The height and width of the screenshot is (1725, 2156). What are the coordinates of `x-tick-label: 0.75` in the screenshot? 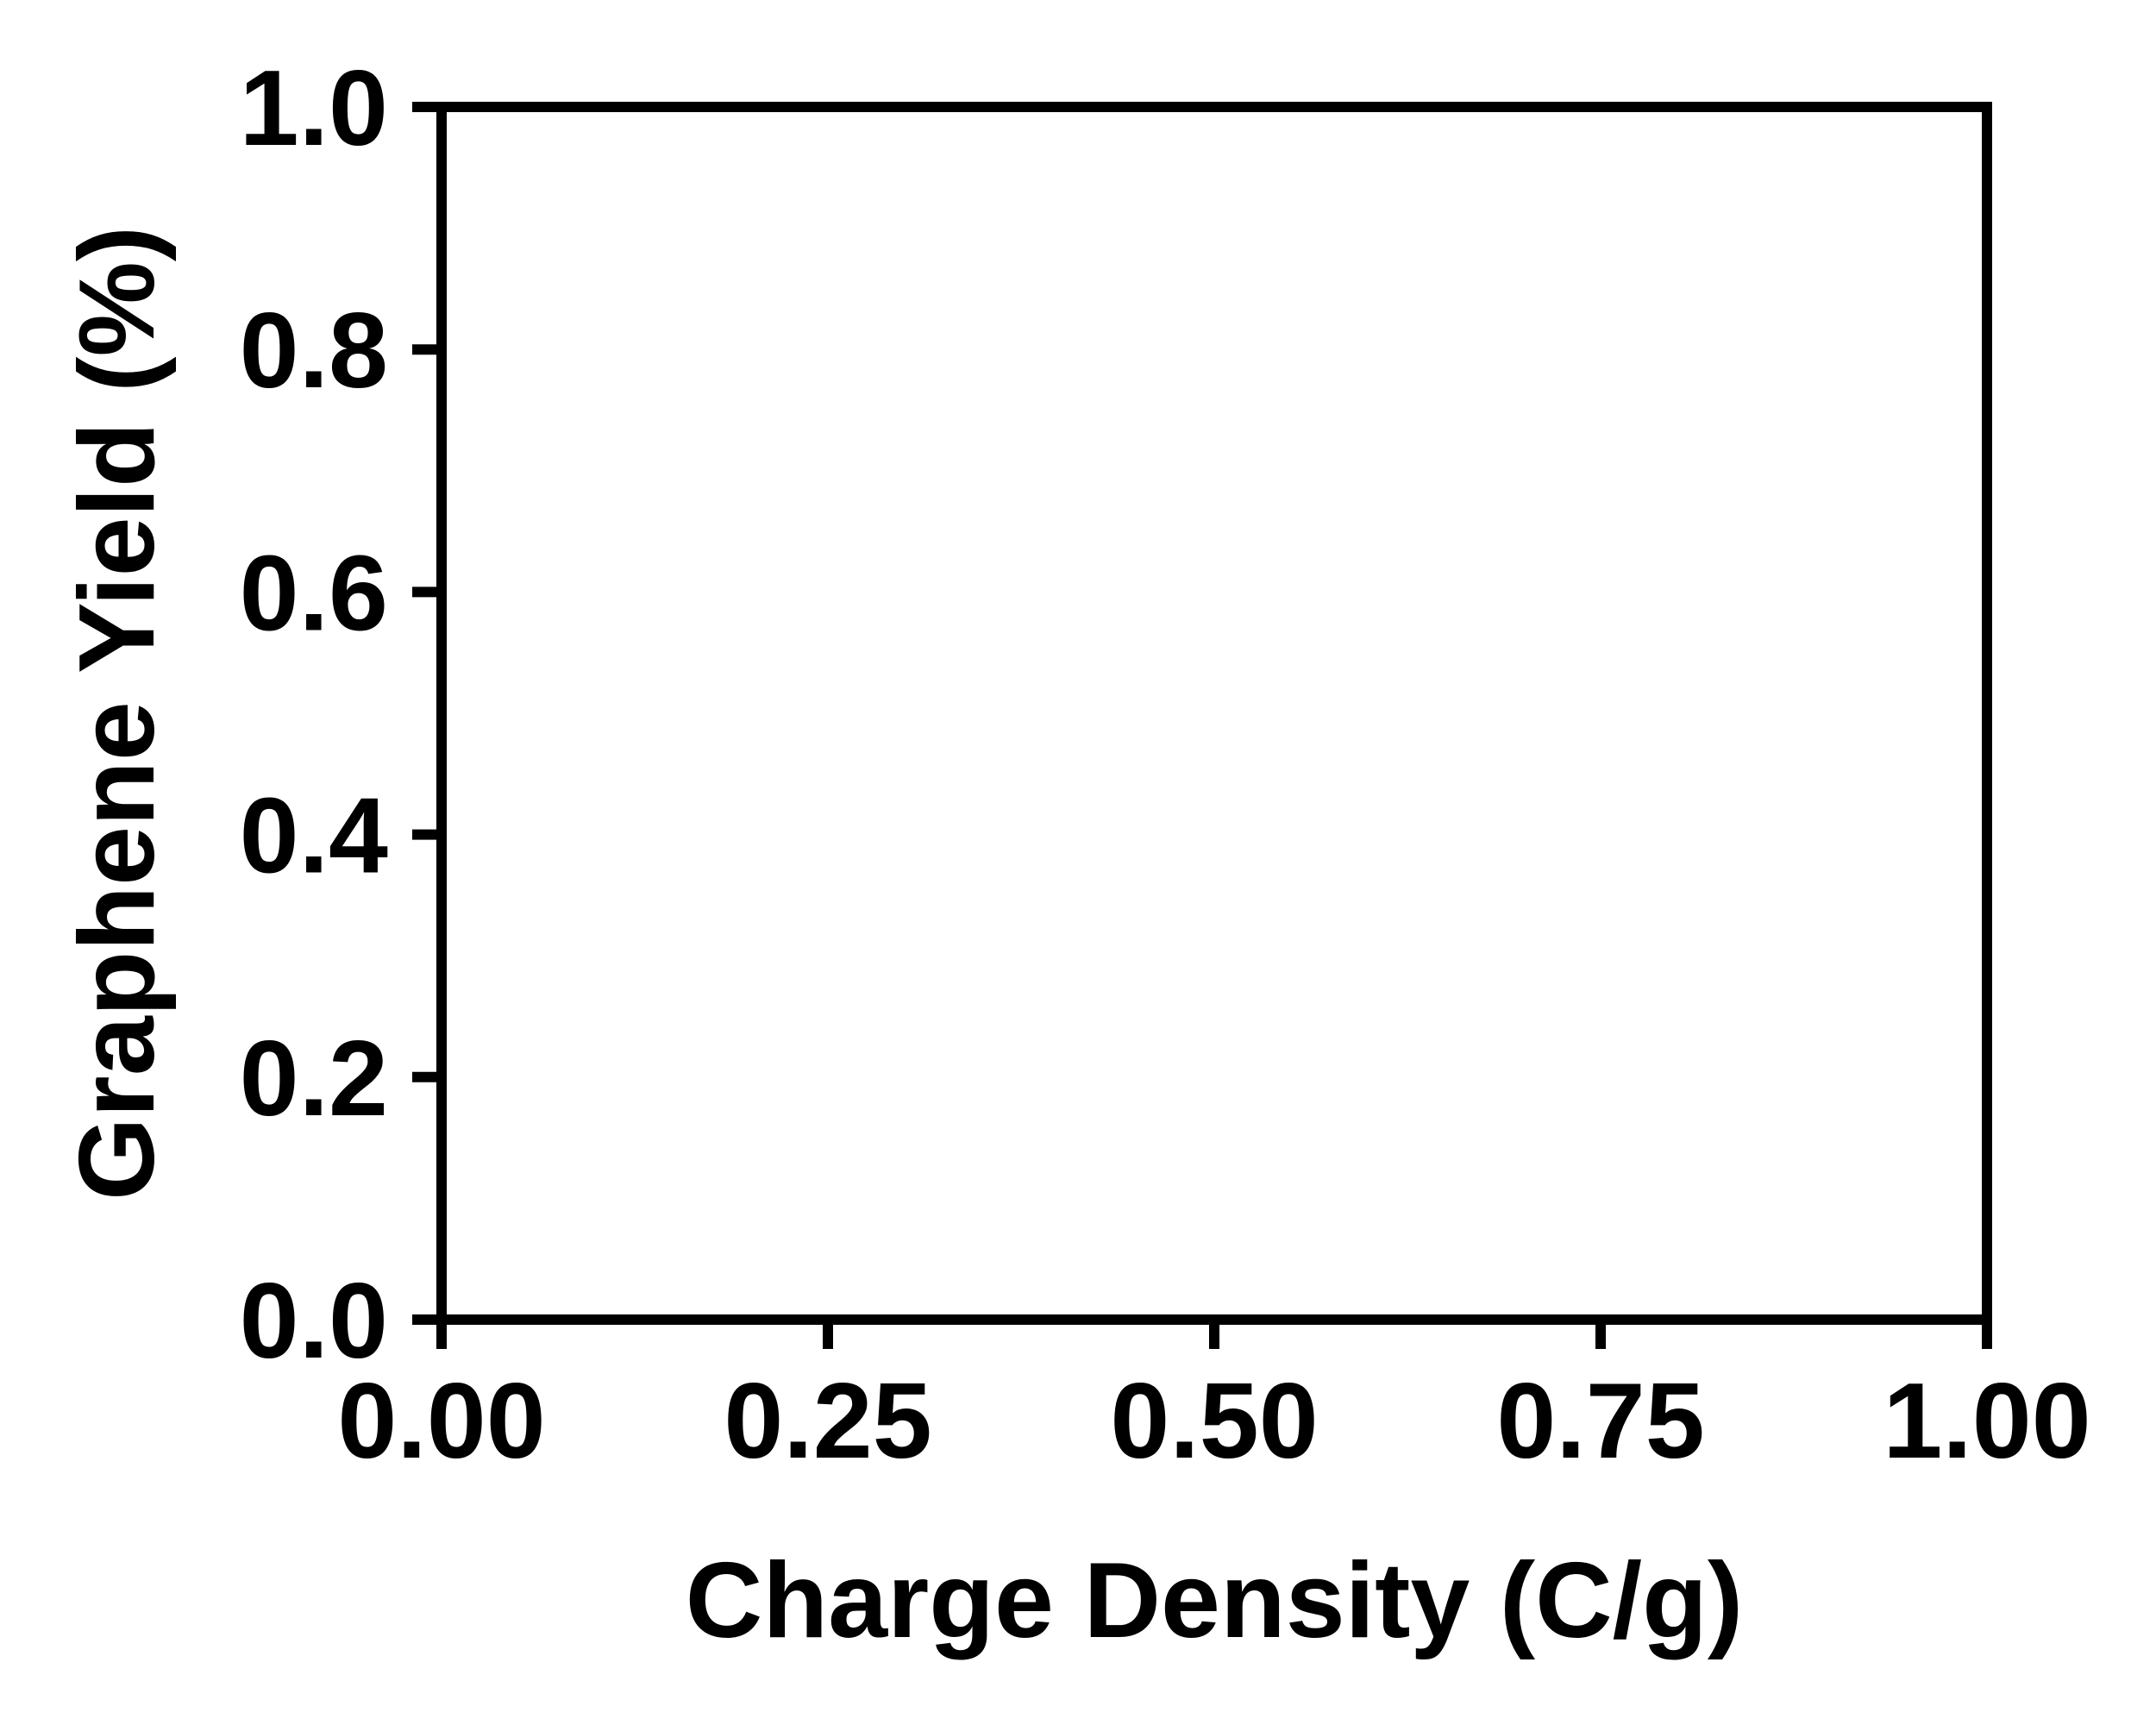 It's located at (1600, 1421).